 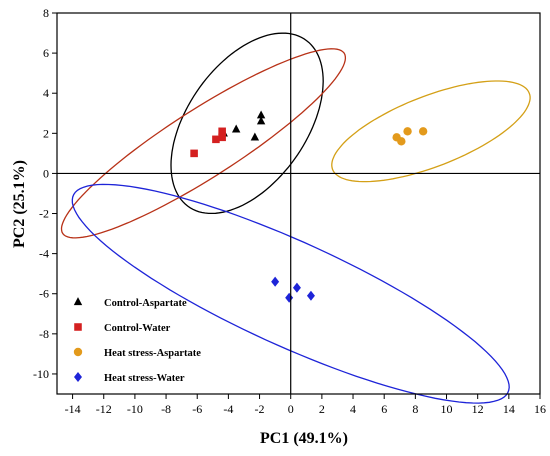 I want to click on legend-marker-control-water, so click(x=78, y=327).